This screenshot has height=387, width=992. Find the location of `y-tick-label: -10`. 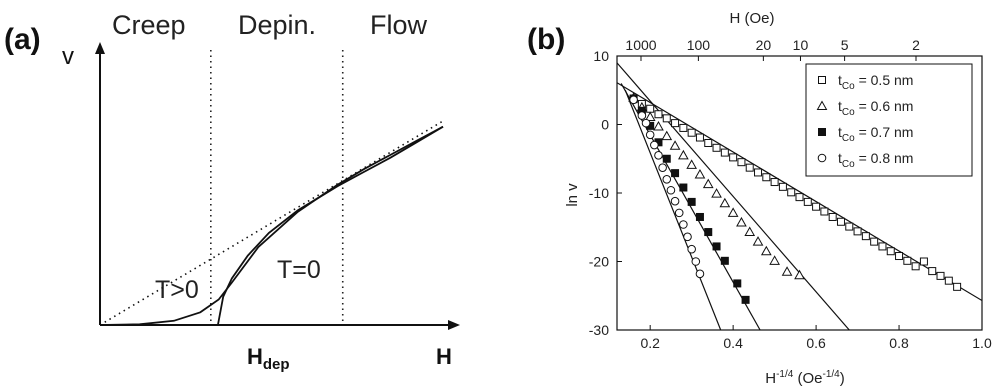

y-tick-label: -10 is located at coordinates (599, 193).